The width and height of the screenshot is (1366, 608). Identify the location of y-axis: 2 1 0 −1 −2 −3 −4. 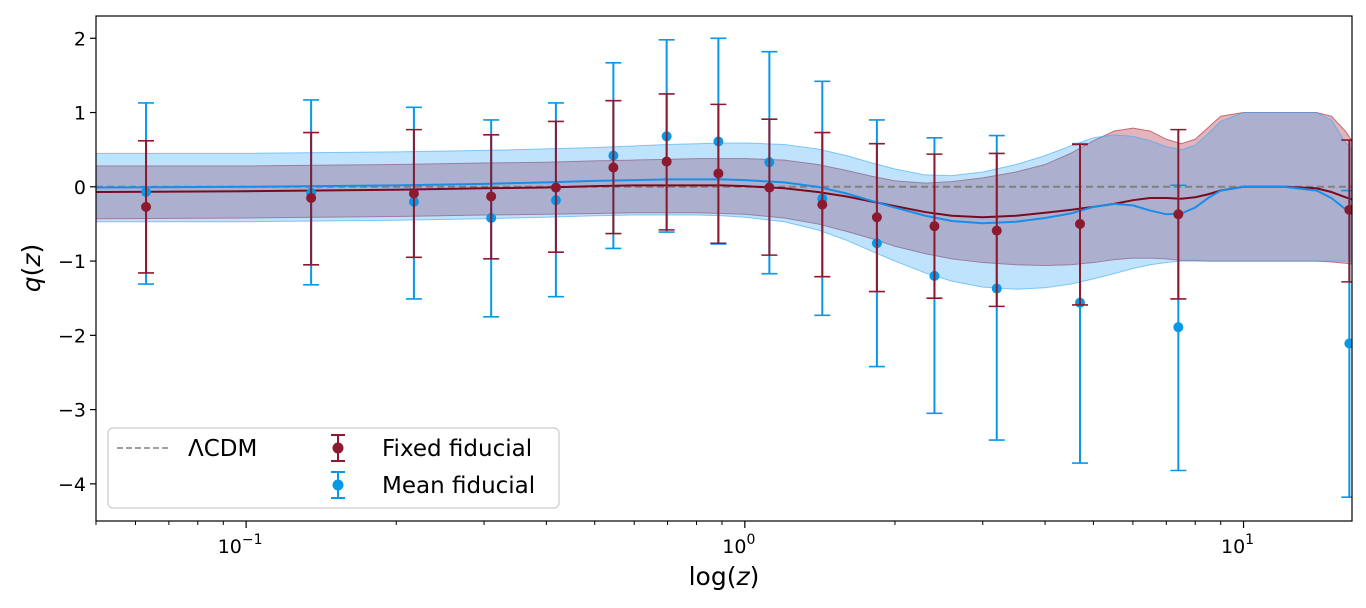
(77, 262).